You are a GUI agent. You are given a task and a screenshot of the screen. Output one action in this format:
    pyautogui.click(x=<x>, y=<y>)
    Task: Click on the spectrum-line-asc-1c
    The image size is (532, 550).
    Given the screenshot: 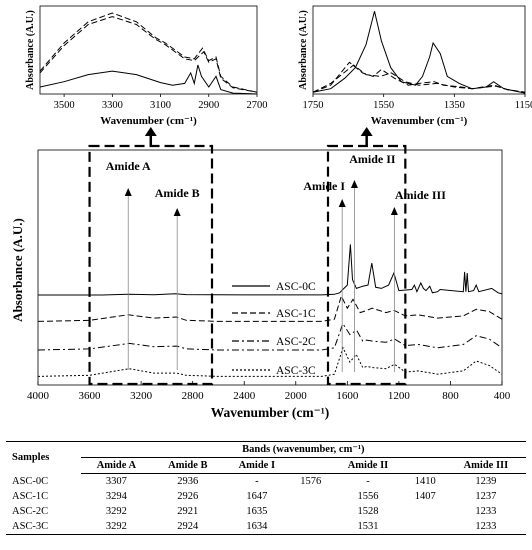 What is the action you would take?
    pyautogui.click(x=270, y=308)
    